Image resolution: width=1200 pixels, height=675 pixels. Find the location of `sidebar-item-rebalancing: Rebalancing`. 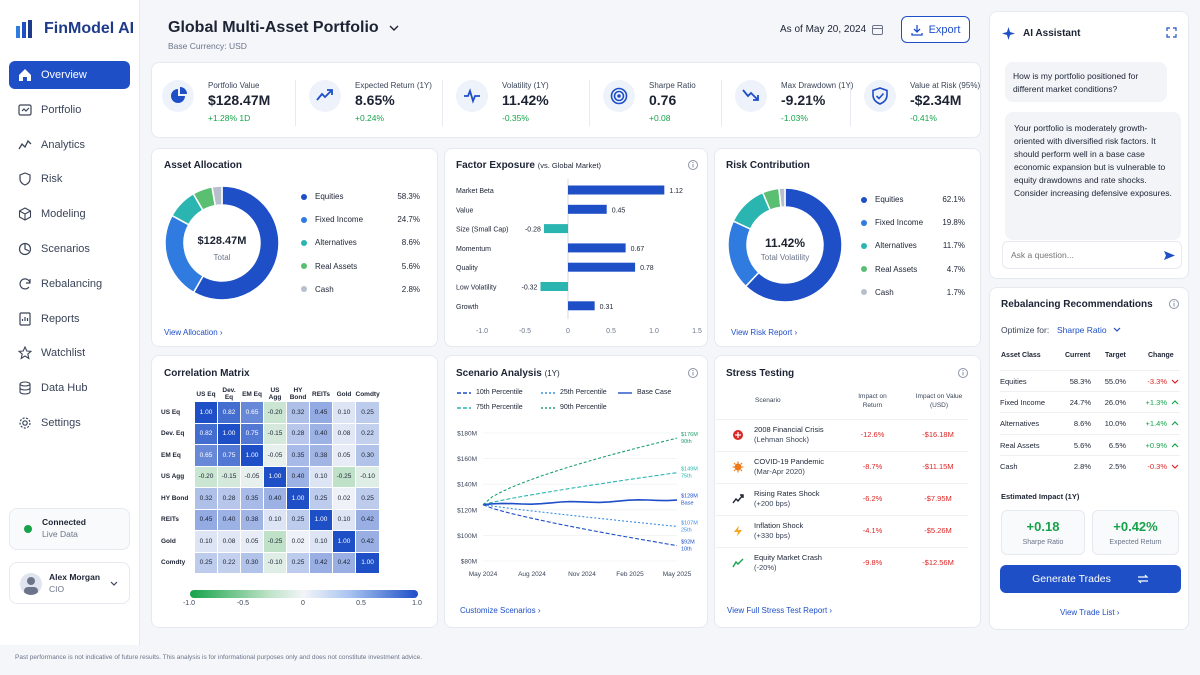

sidebar-item-rebalancing: Rebalancing is located at coordinates (69, 284).